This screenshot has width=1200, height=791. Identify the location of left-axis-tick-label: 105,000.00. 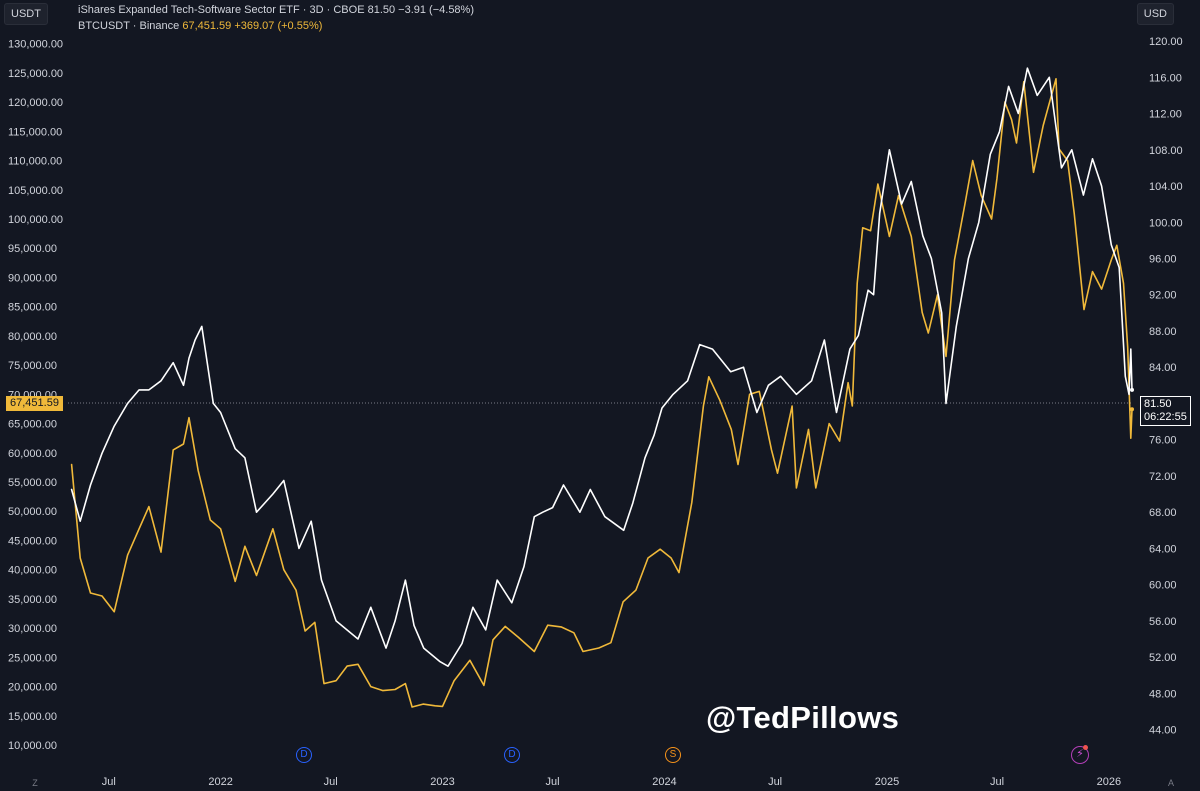
(35, 191).